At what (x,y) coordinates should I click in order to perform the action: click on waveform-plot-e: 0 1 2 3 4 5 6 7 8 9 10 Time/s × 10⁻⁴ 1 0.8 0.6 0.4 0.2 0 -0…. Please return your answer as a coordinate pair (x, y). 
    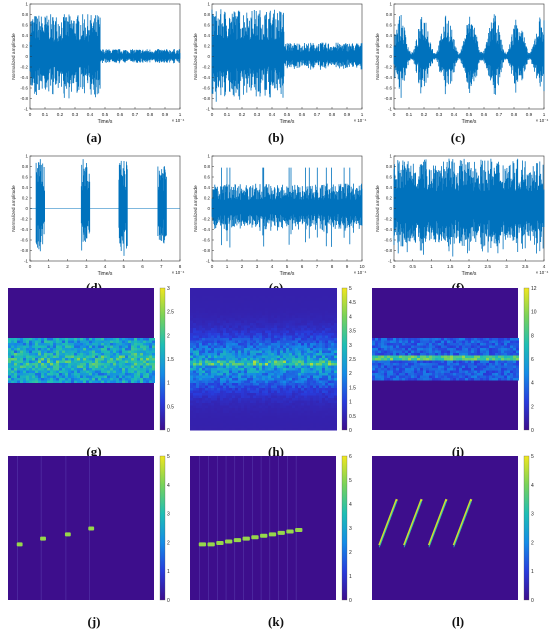
    Looking at the image, I should click on (280, 215).